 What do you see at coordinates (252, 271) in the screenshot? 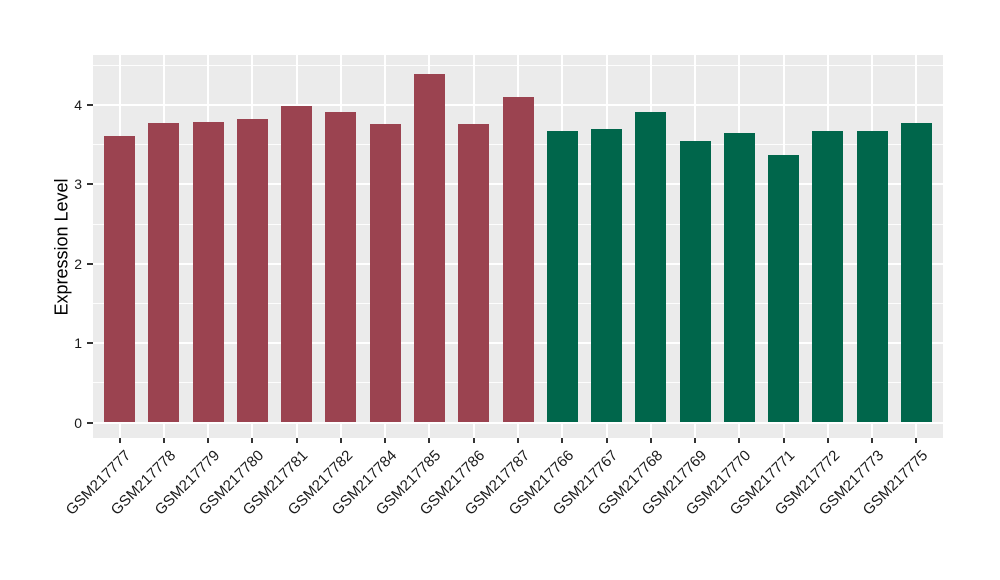
I see `bar-GSM217780` at bounding box center [252, 271].